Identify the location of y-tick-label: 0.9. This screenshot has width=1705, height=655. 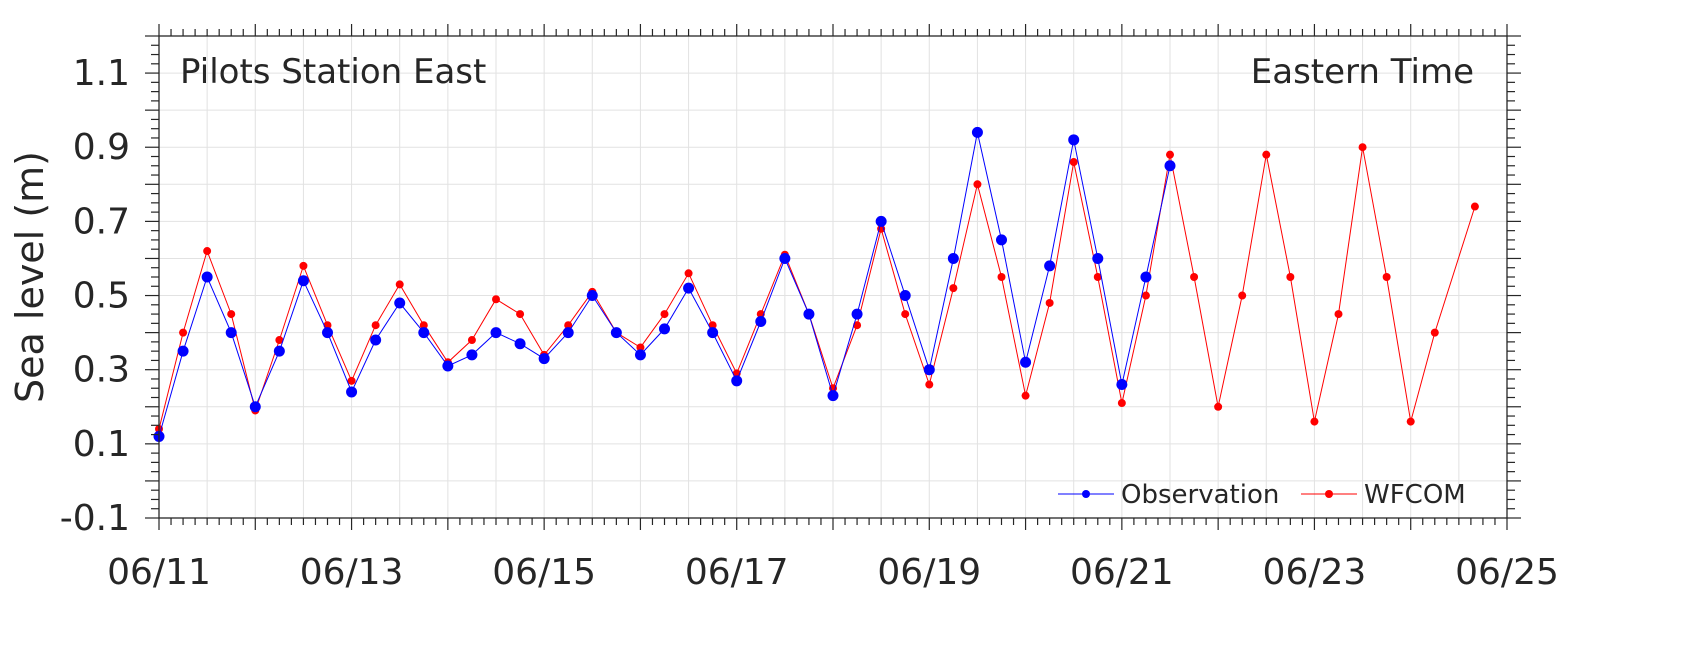
(101, 147).